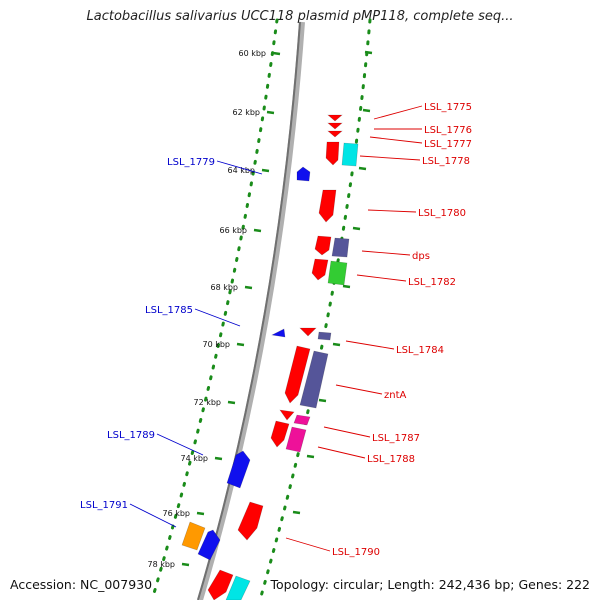 Image resolution: width=600 pixels, height=600 pixels. What do you see at coordinates (287, 415) in the screenshot?
I see `gene-lsl-1787-a` at bounding box center [287, 415].